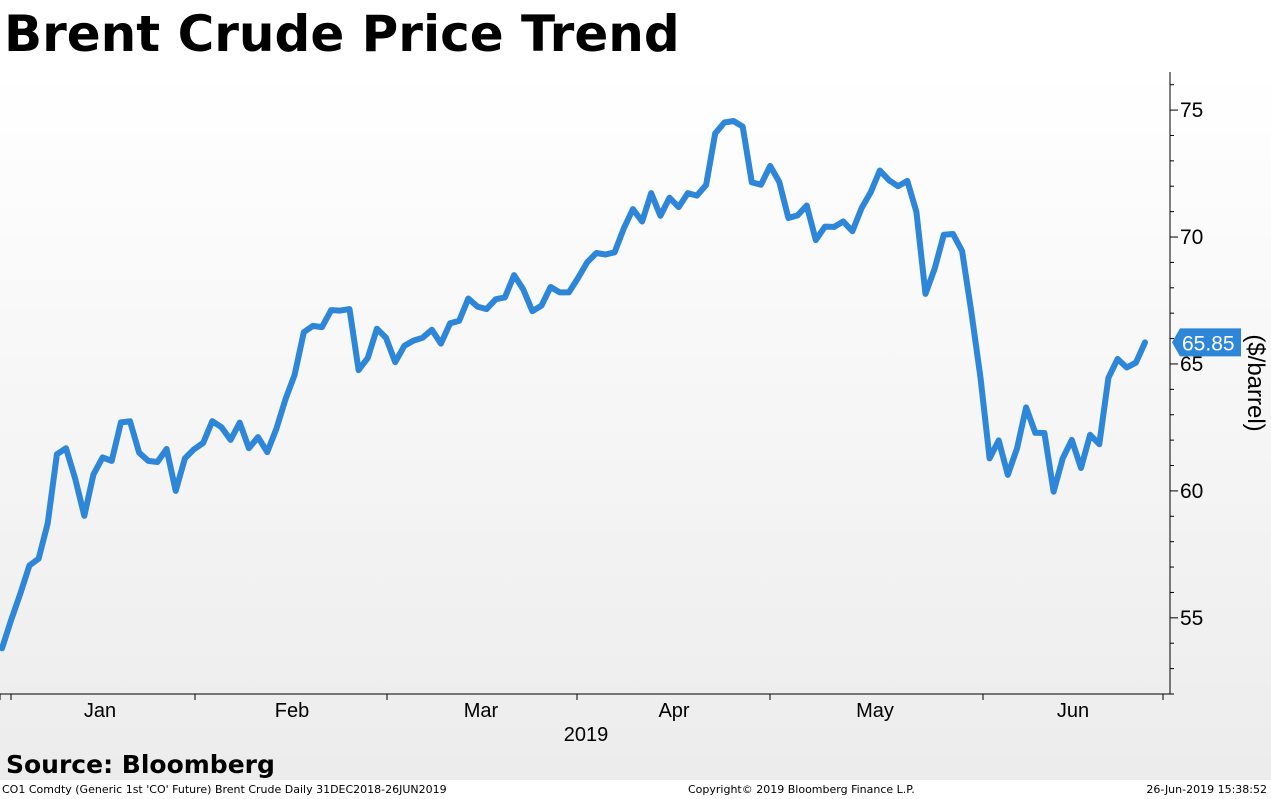  What do you see at coordinates (1191, 618) in the screenshot?
I see `y-tick-label: 55` at bounding box center [1191, 618].